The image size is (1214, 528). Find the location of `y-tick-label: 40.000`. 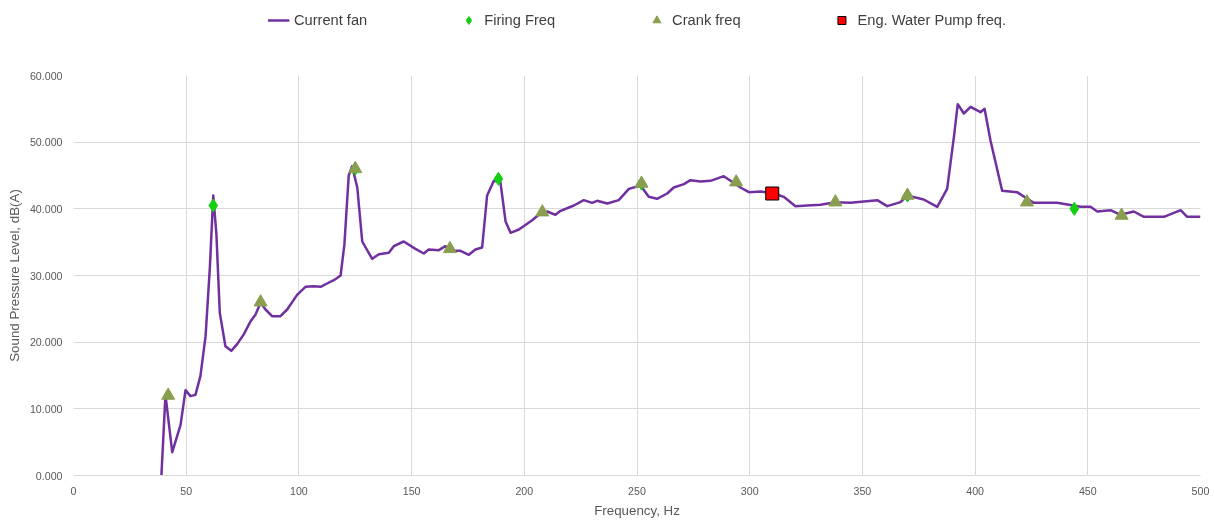

y-tick-label: 40.000 is located at coordinates (46, 208).